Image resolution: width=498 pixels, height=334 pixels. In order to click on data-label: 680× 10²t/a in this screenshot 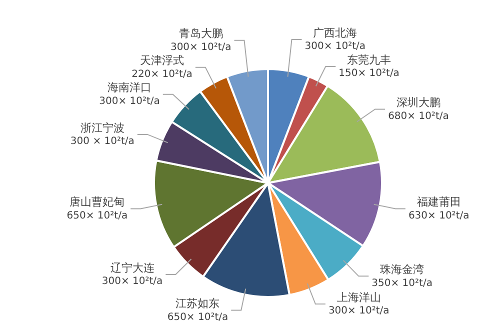, I will do `click(418, 116)`.